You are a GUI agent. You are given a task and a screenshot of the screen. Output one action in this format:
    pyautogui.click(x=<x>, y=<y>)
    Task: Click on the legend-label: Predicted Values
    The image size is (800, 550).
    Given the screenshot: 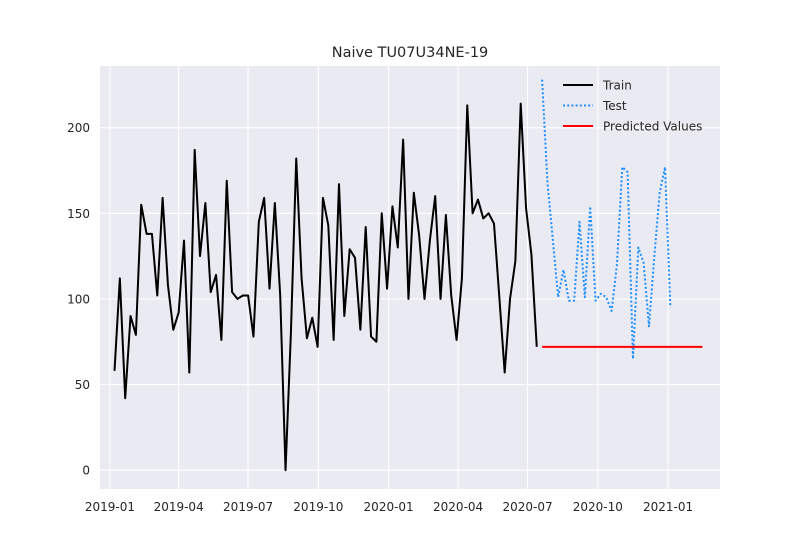 What is the action you would take?
    pyautogui.click(x=652, y=127)
    